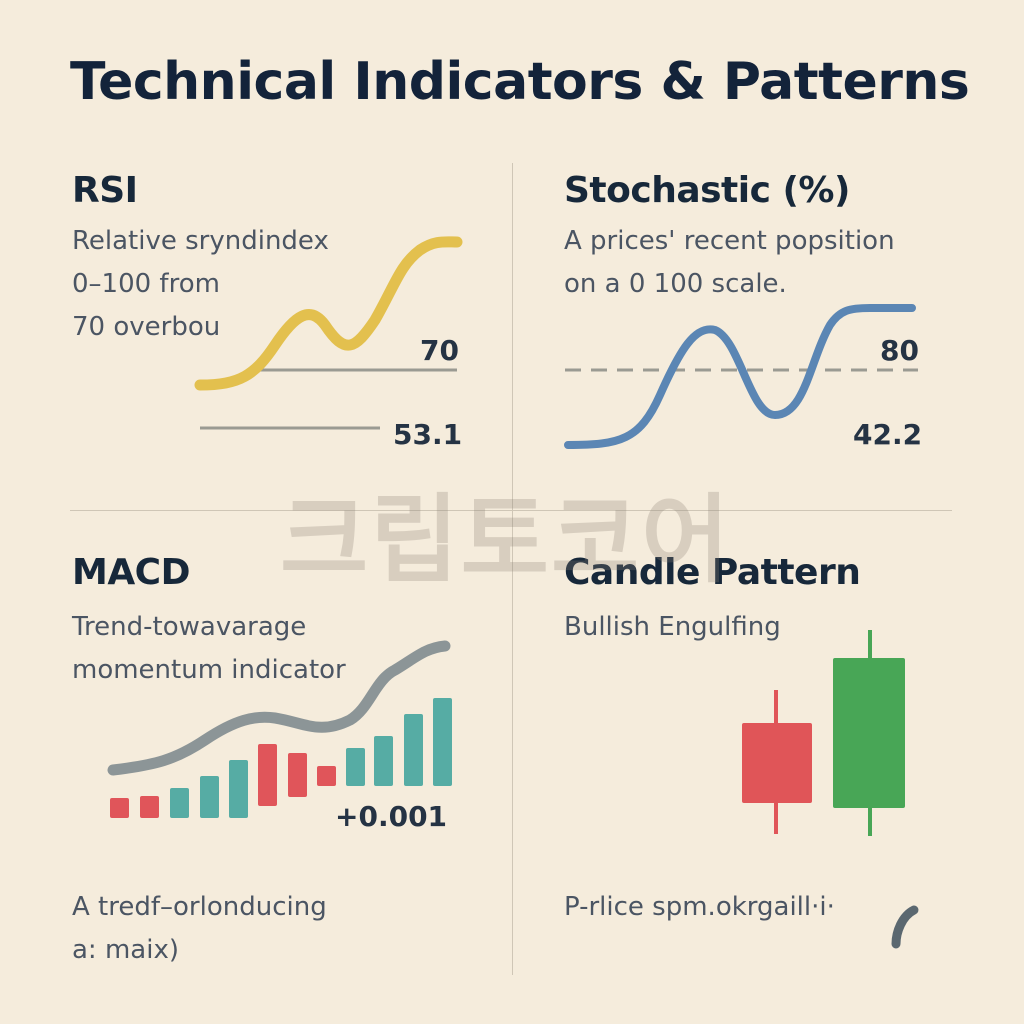 The height and width of the screenshot is (1024, 1024). Describe the element at coordinates (281, 758) in the screenshot. I see `macd-histogram` at that location.